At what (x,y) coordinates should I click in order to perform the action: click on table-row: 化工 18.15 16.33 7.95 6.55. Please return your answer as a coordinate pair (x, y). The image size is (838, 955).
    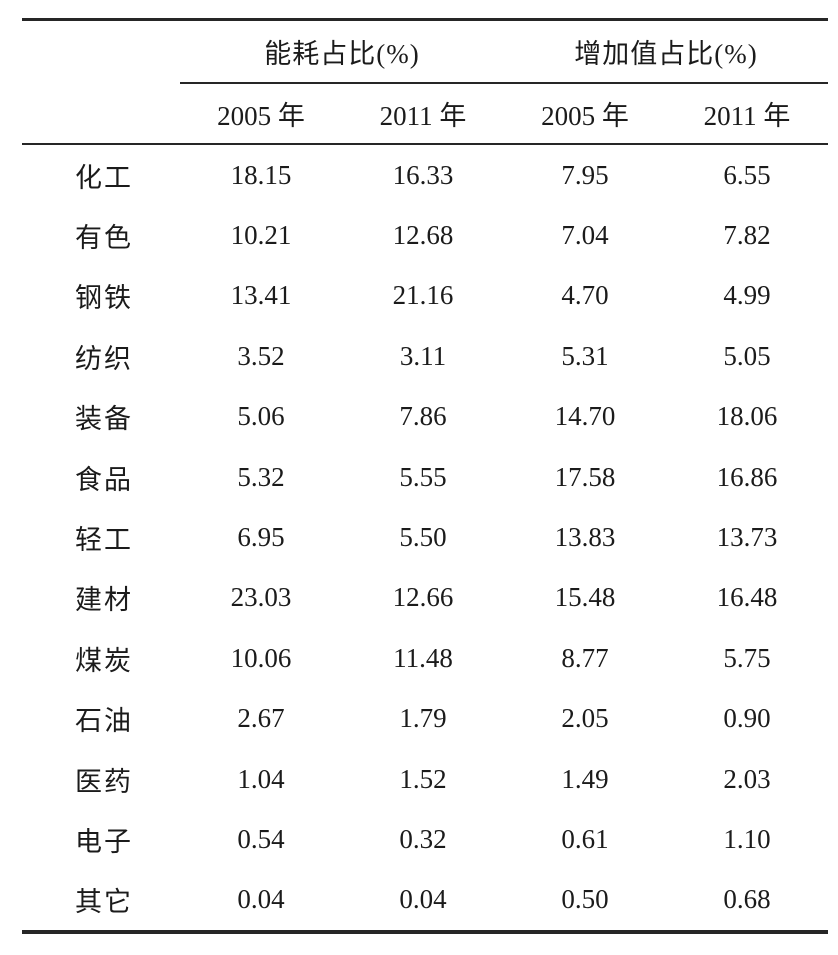
    Looking at the image, I should click on (425, 175).